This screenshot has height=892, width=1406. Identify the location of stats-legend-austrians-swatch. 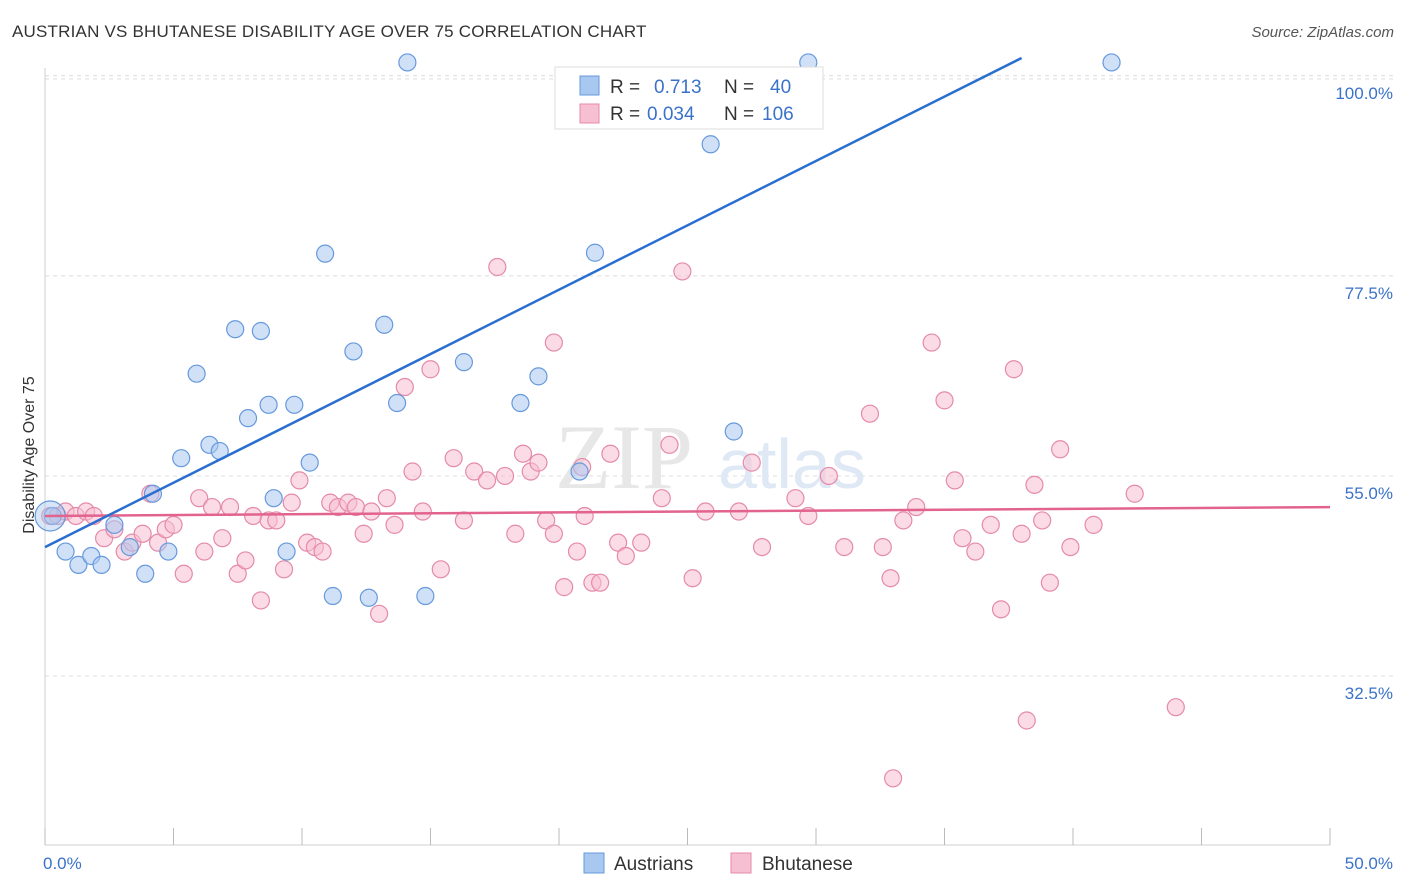
(589, 85).